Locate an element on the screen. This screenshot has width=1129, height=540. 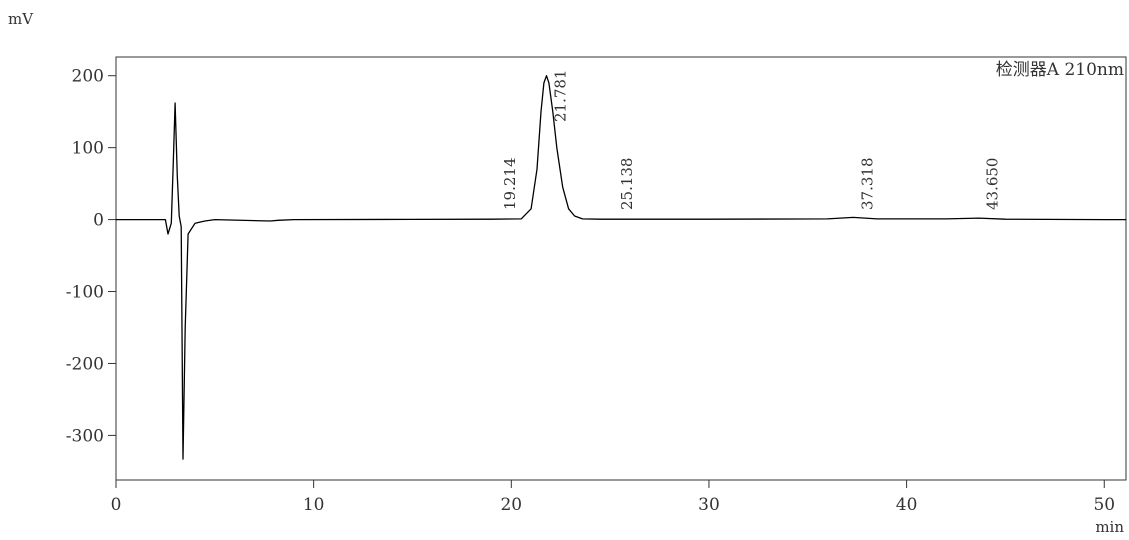
y-tick-label: 200 is located at coordinates (88, 77).